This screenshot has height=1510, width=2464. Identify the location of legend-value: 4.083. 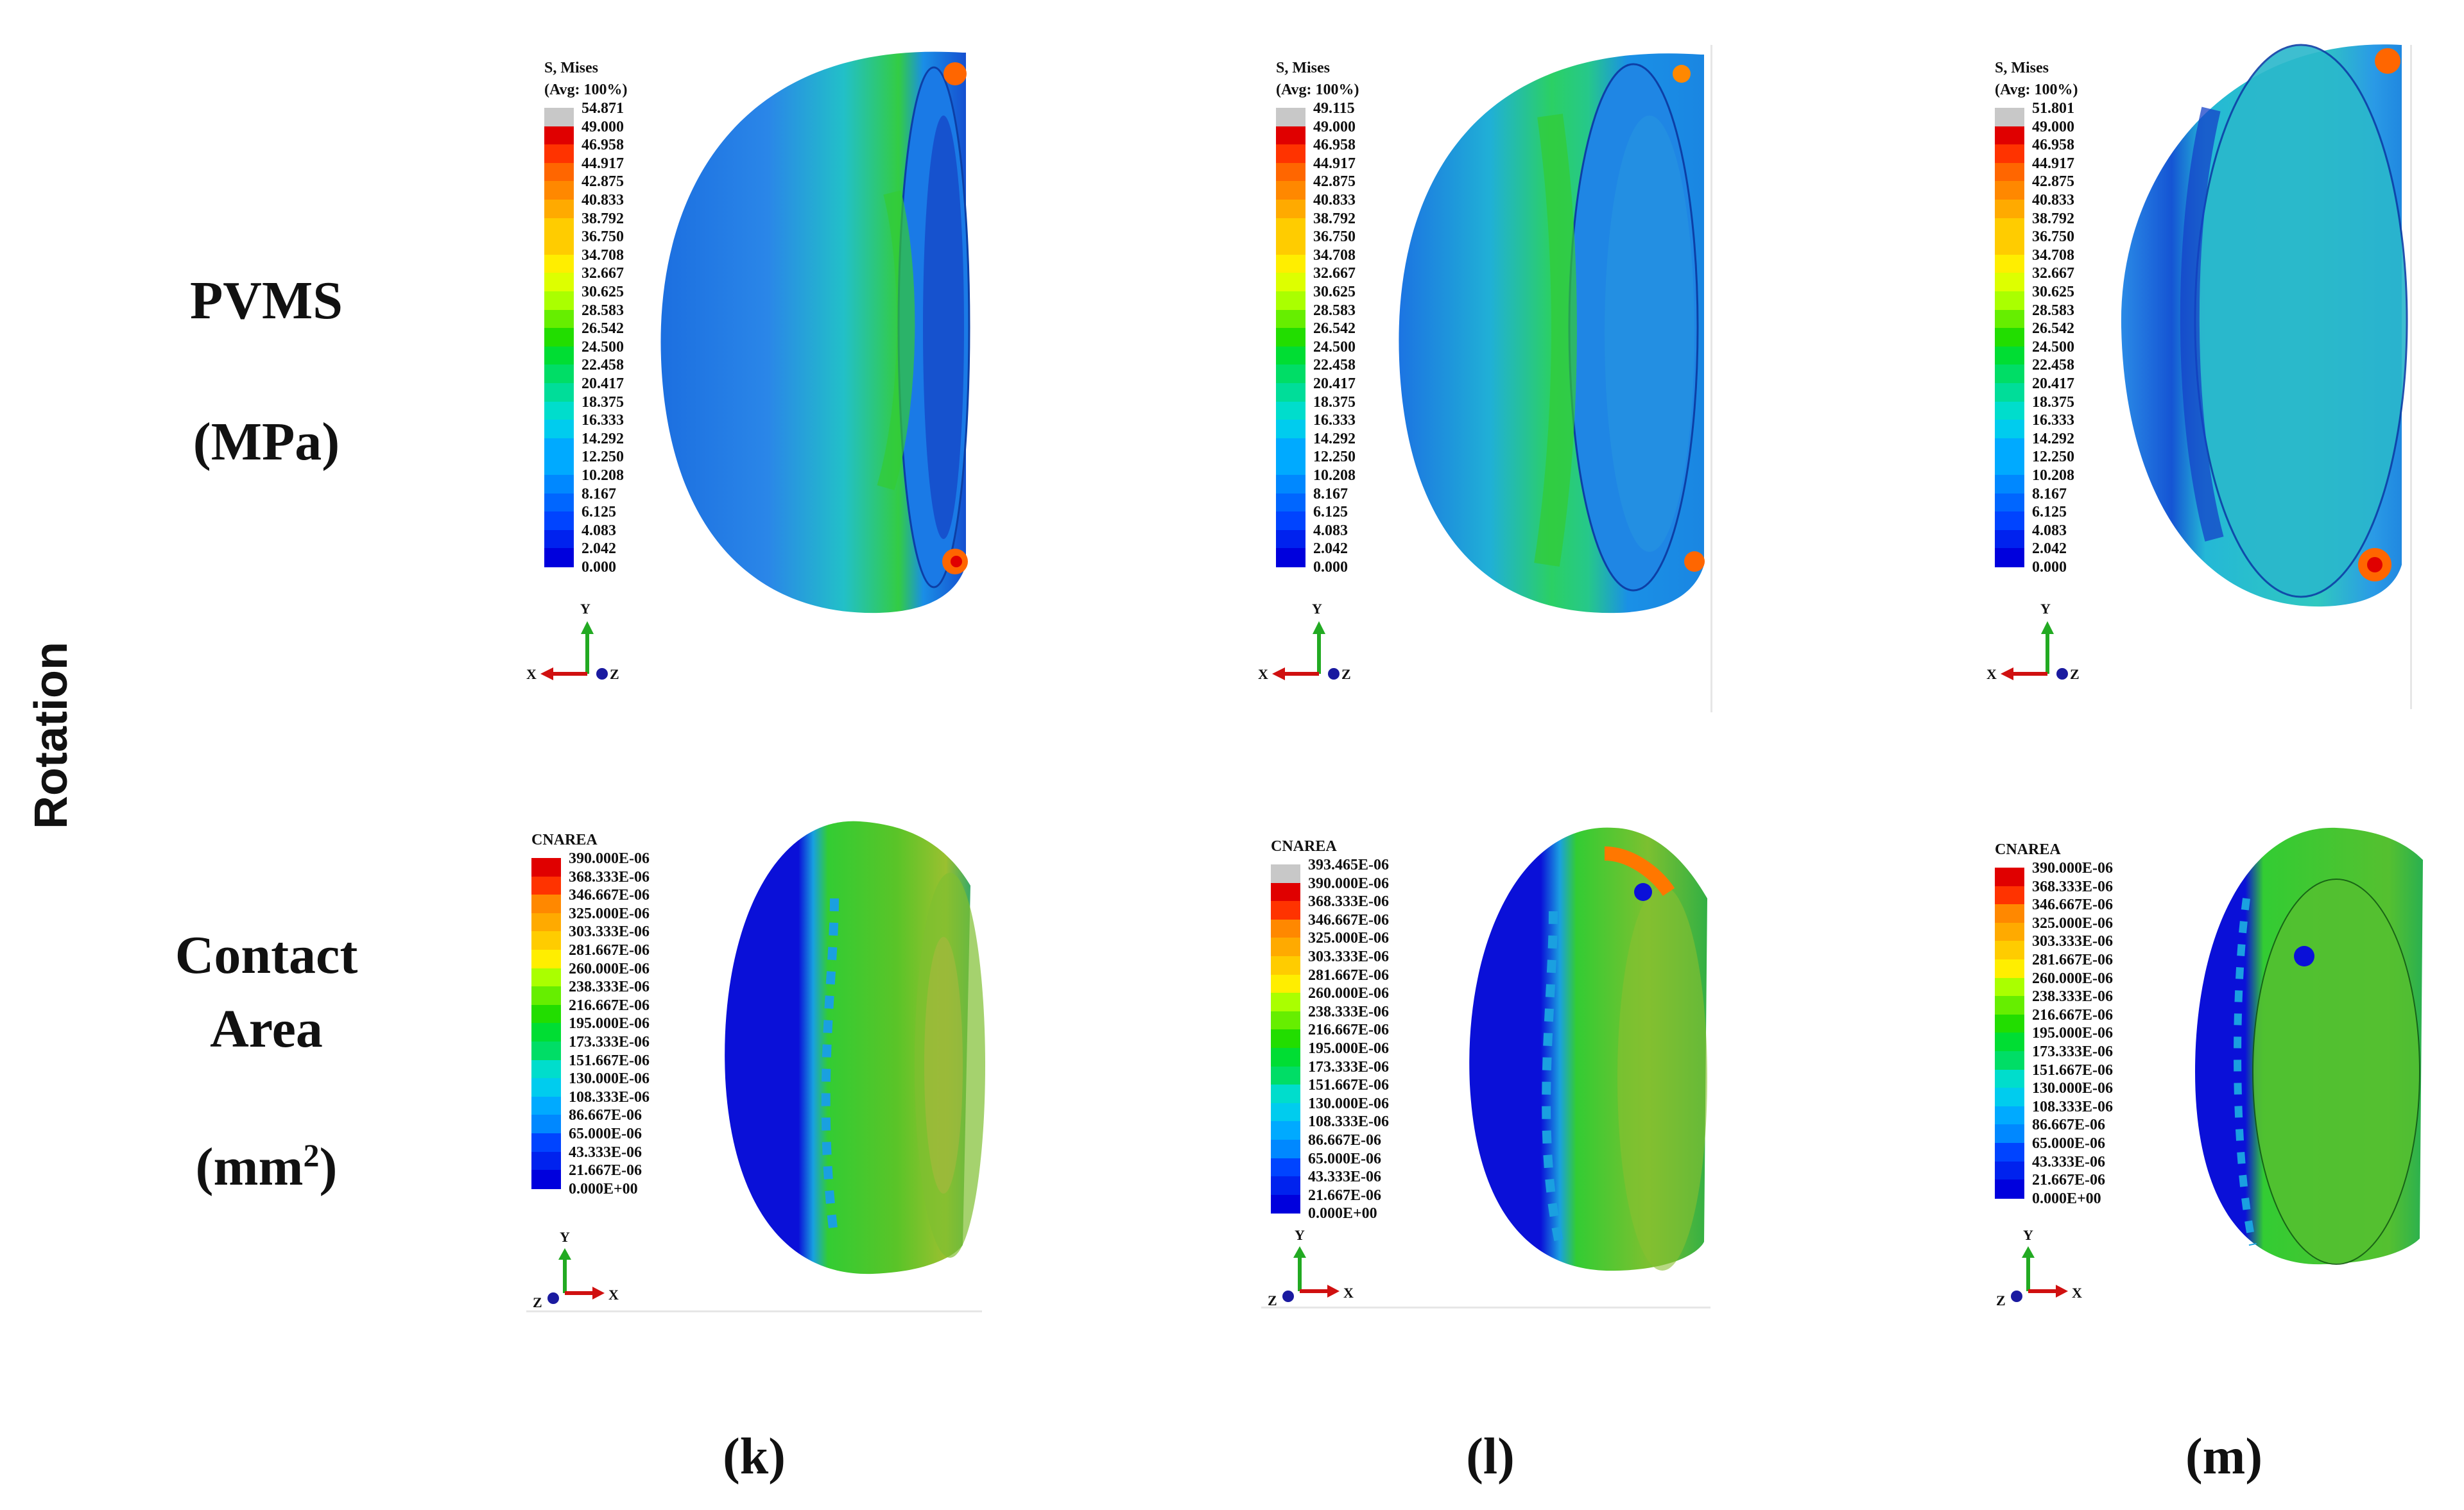
(2049, 530).